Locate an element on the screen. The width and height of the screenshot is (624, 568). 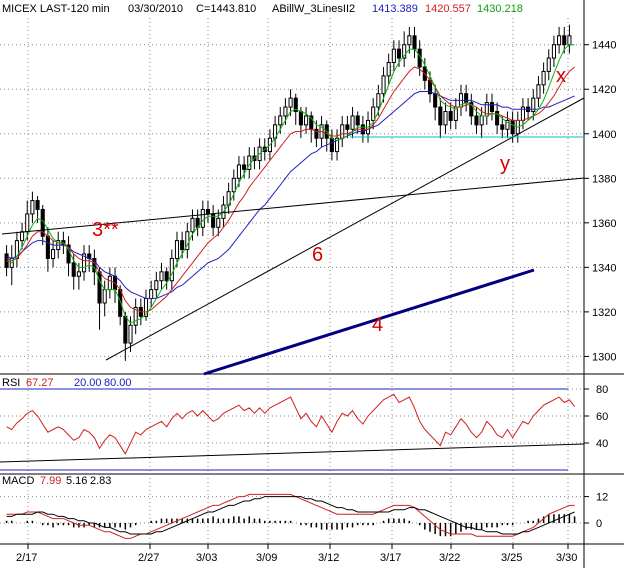
price-tick-label: 1380 is located at coordinates (604, 179).